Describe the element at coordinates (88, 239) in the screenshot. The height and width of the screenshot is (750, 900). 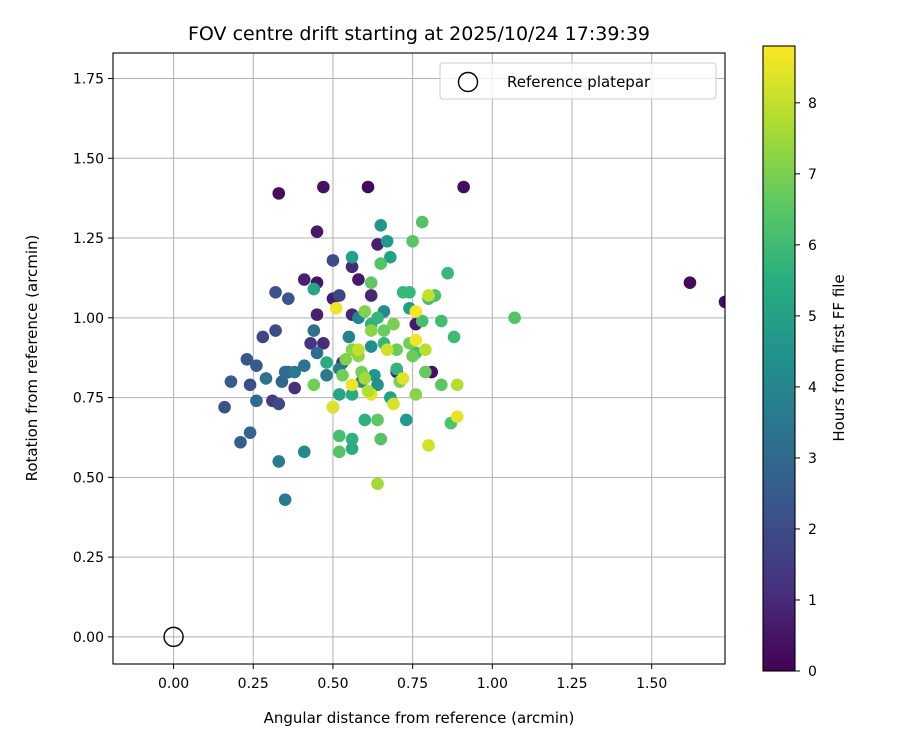
I see `y-tick-label: 1.25` at that location.